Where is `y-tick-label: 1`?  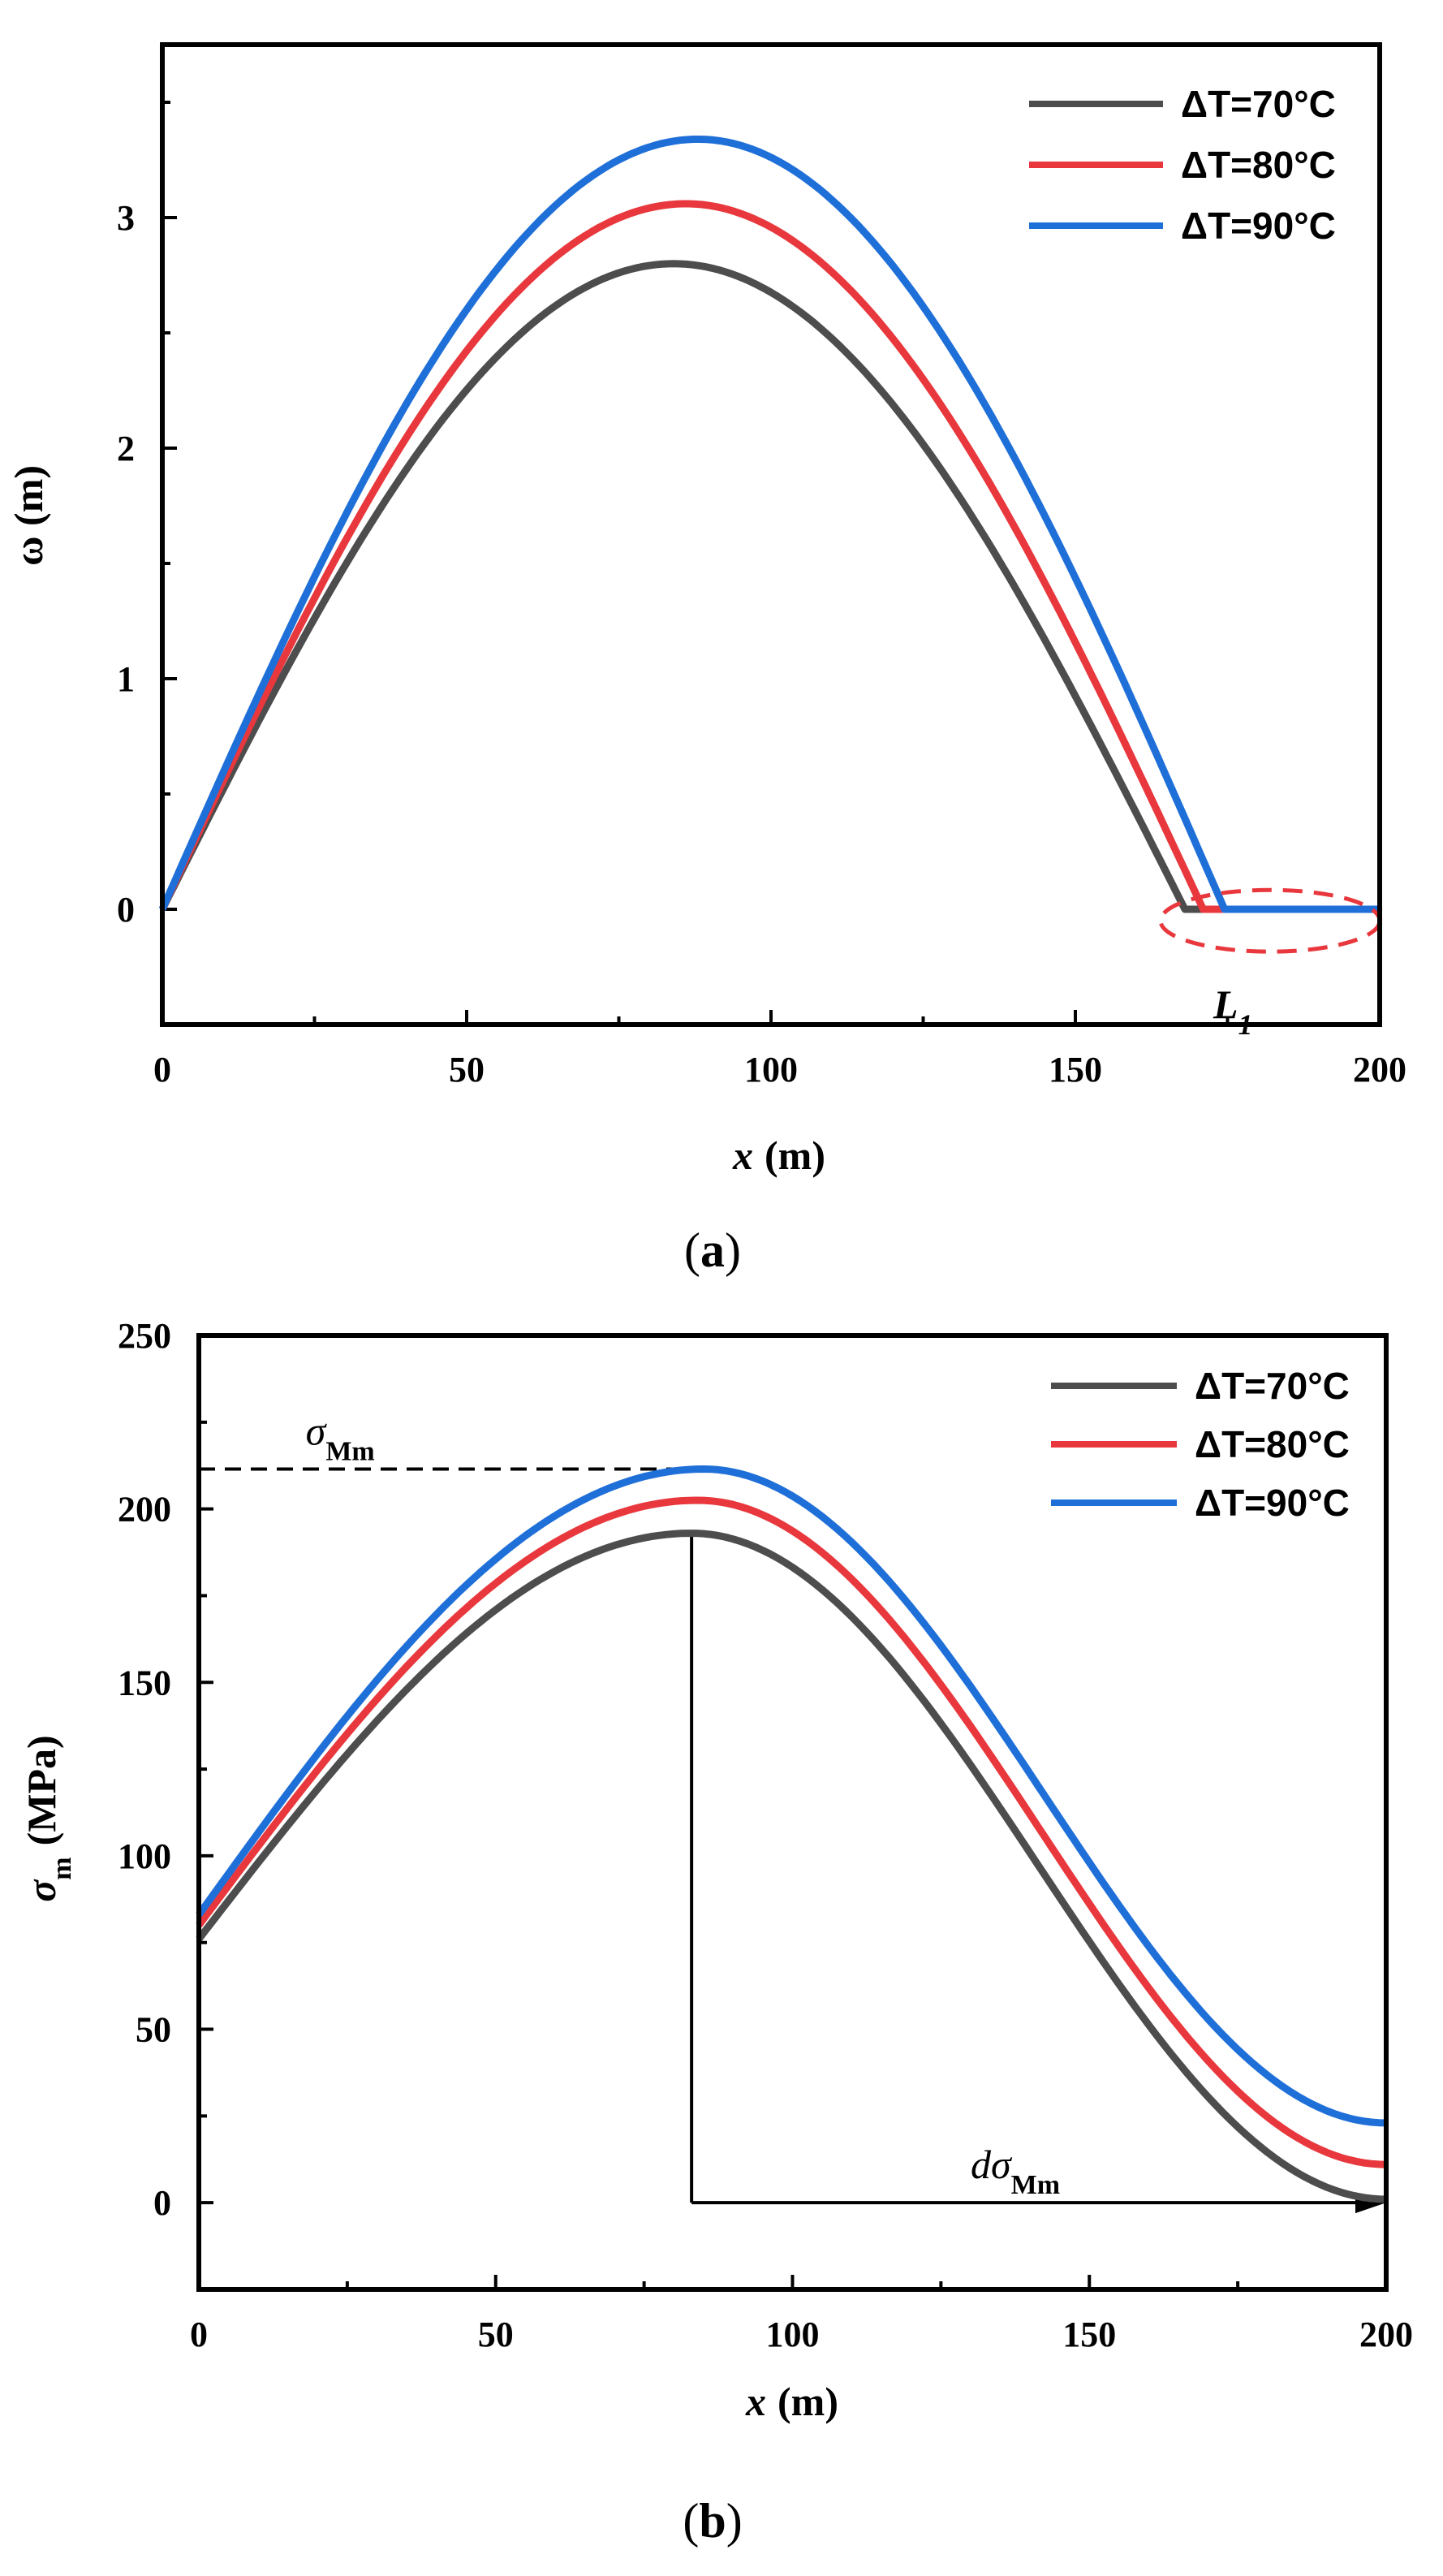
y-tick-label: 1 is located at coordinates (126, 679).